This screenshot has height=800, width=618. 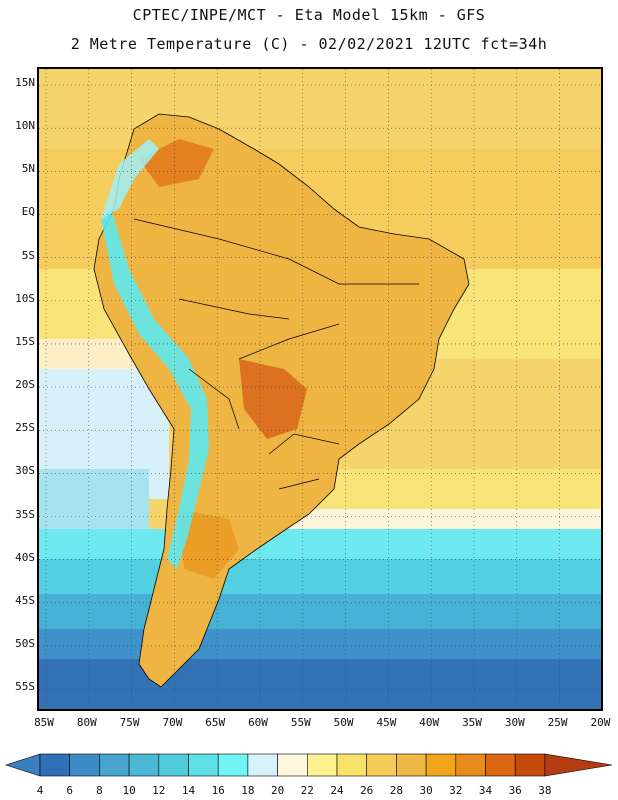 I want to click on colorbar-label: 28, so click(x=396, y=790).